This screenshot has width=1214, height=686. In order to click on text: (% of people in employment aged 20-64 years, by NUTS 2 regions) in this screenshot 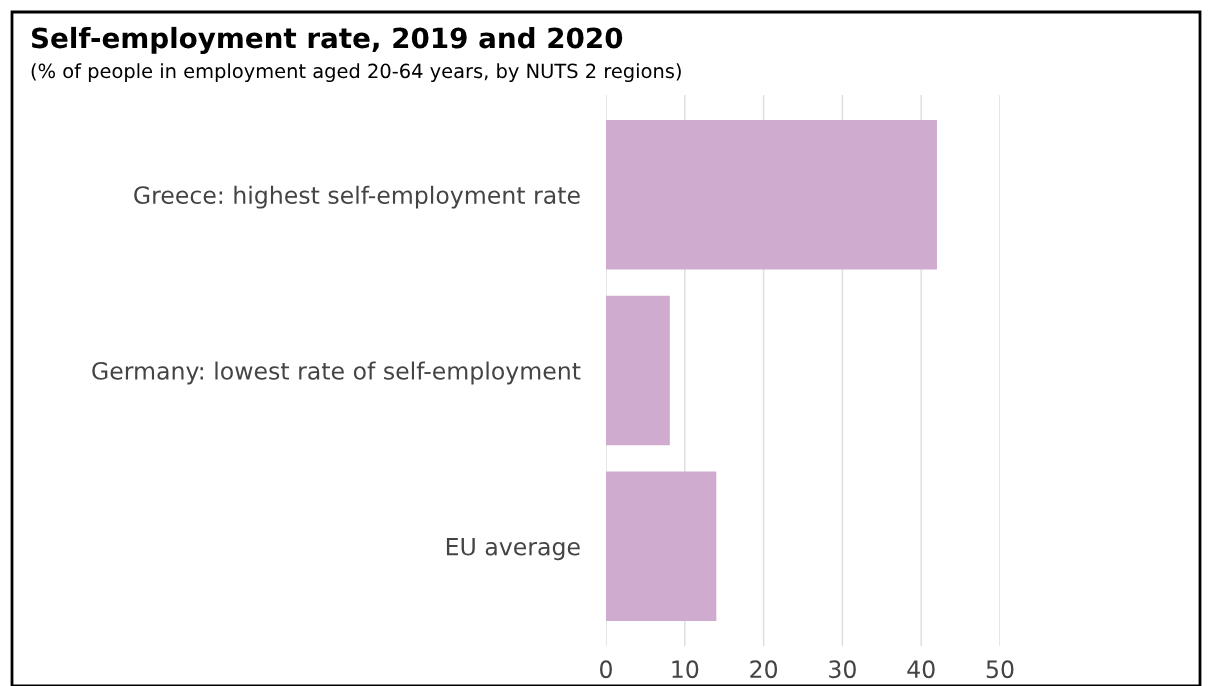, I will do `click(356, 73)`.